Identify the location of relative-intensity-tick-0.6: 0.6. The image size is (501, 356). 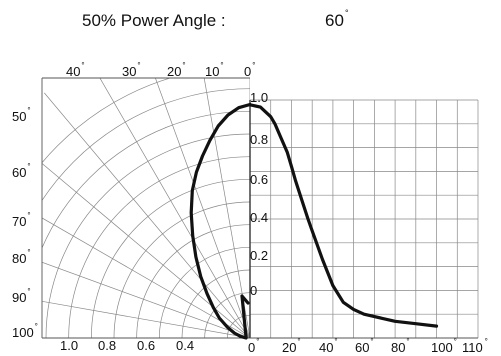
(259, 179).